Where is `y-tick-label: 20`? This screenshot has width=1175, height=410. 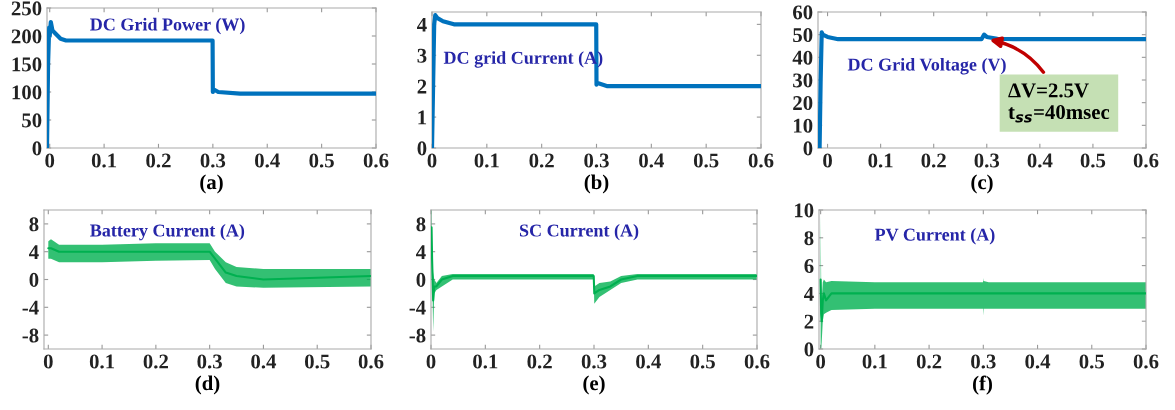
y-tick-label: 20 is located at coordinates (803, 103).